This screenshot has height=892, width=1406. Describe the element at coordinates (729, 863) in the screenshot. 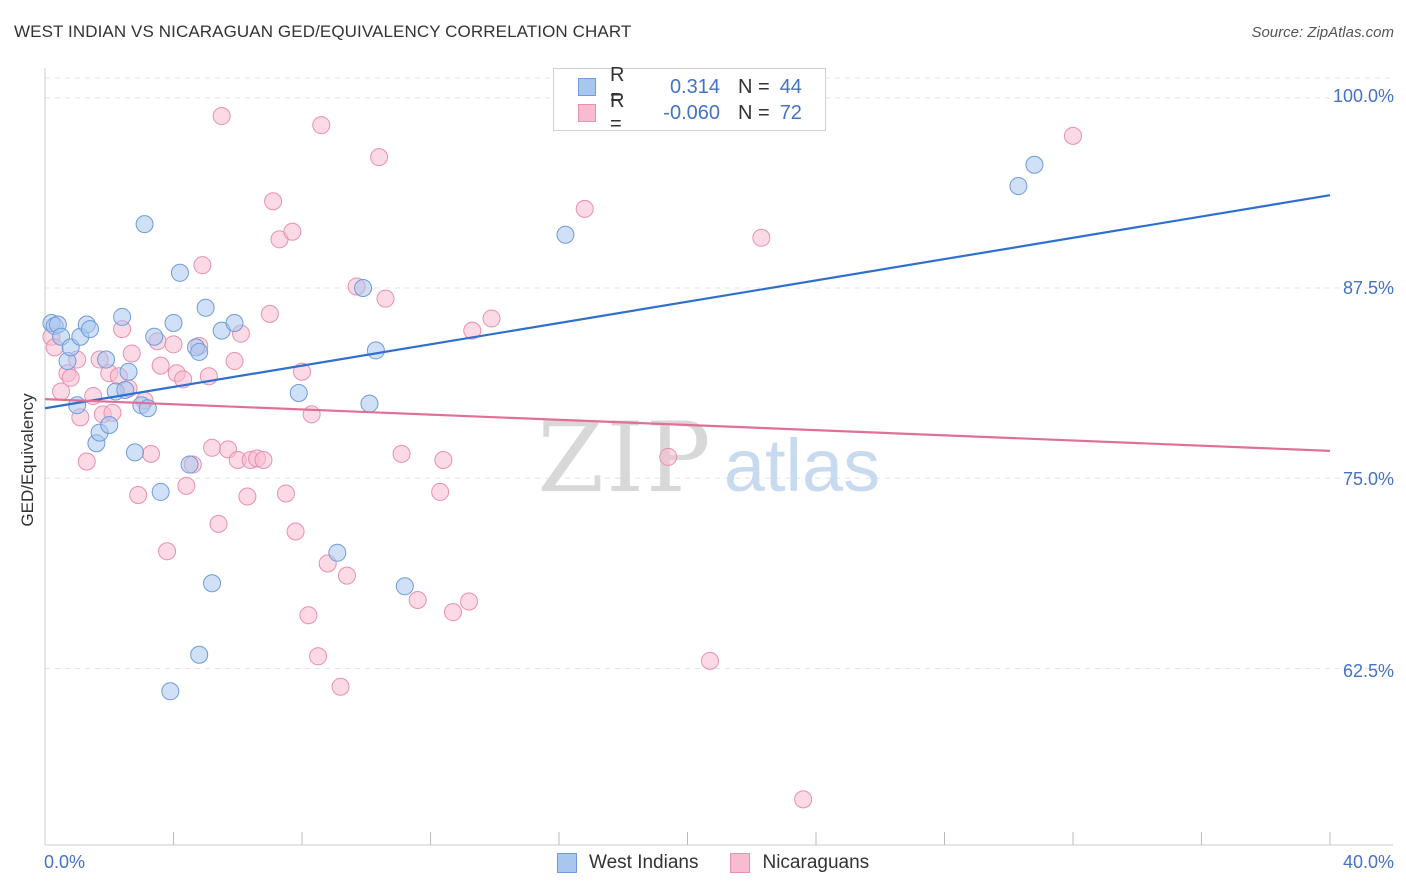

I see `series-legend: West Indians Nicaraguans` at that location.